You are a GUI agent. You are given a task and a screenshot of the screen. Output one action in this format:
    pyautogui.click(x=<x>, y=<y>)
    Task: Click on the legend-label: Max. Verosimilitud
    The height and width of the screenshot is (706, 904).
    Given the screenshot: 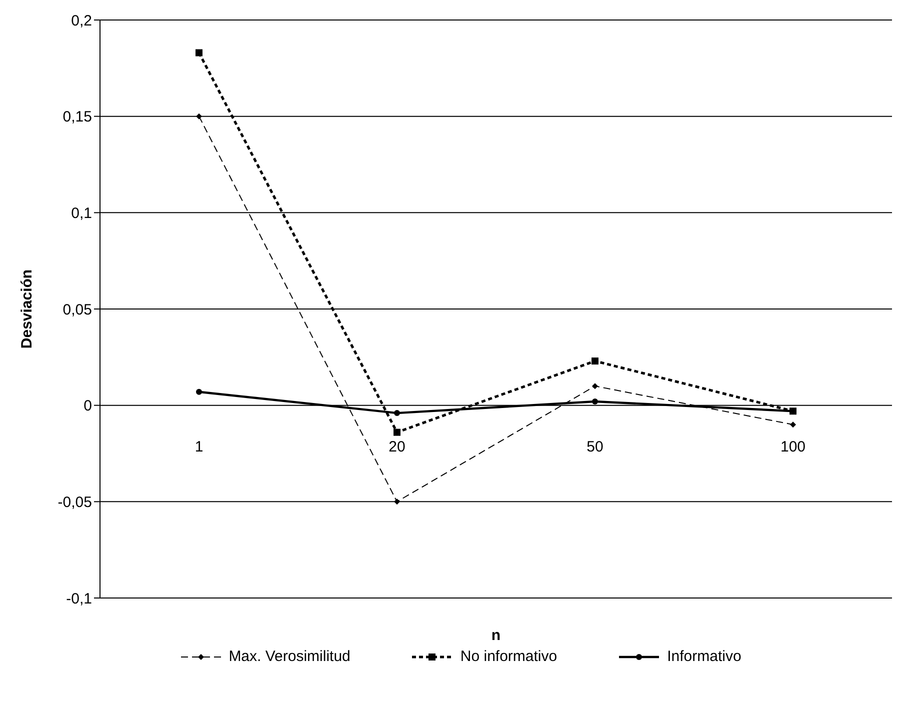 What is the action you would take?
    pyautogui.click(x=289, y=656)
    